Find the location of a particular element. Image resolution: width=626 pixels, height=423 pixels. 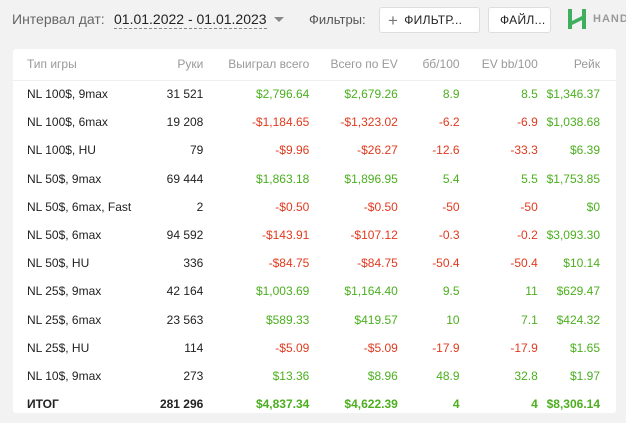

cell-hands: 19 208 is located at coordinates (185, 122).